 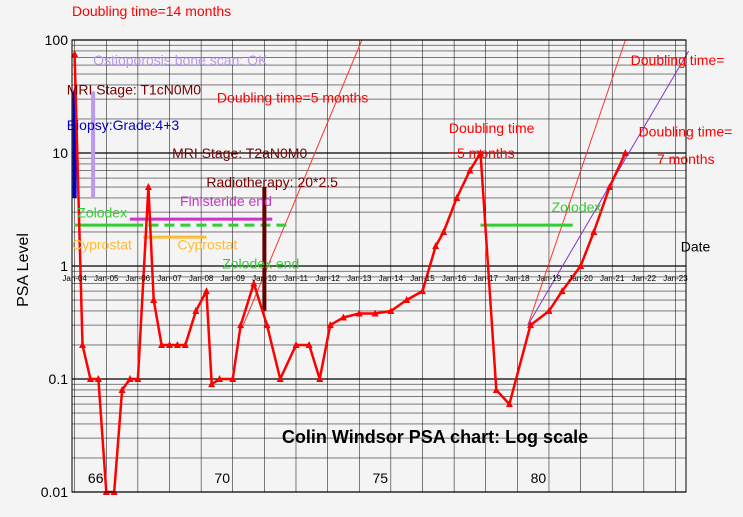 What do you see at coordinates (180, 60) in the screenshot?
I see `annotation: Ostioporosis bone scan: OK` at bounding box center [180, 60].